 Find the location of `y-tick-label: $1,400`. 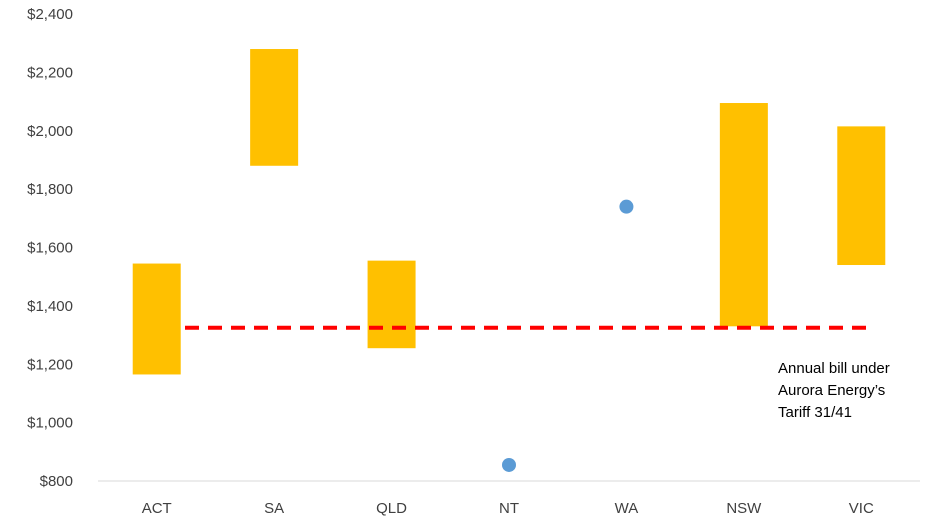

y-tick-label: $1,400 is located at coordinates (50, 306).